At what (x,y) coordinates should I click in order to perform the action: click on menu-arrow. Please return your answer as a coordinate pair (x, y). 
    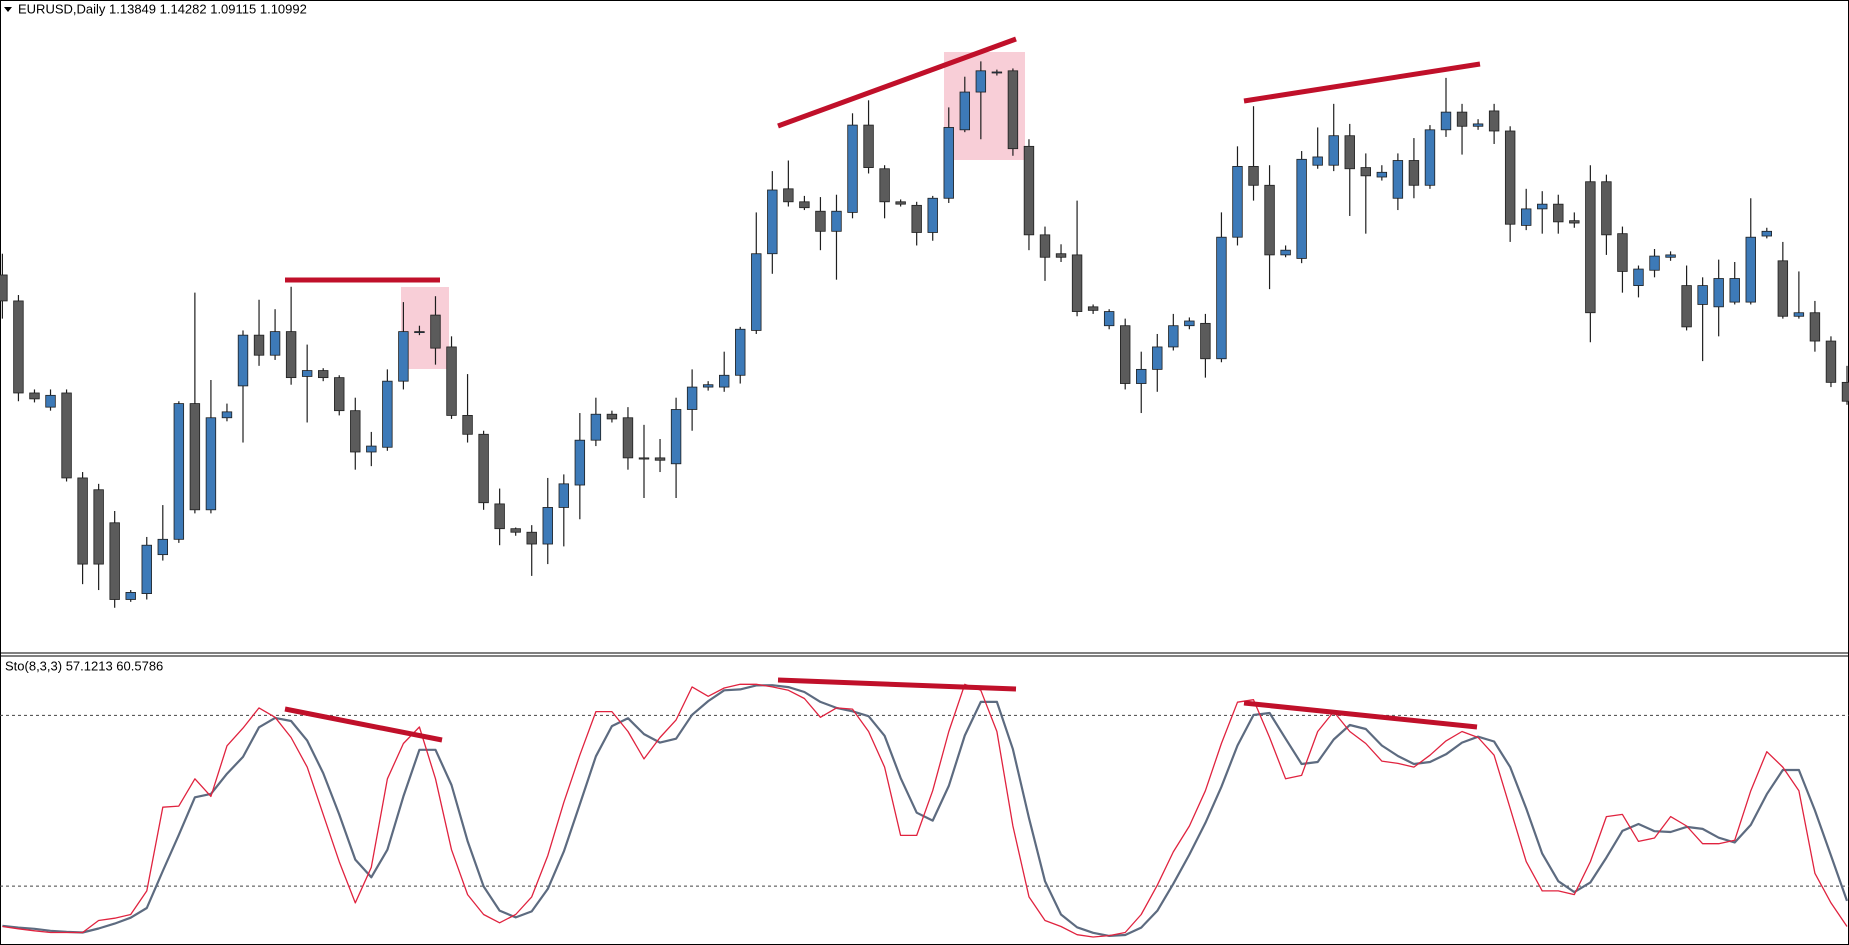
    Looking at the image, I should click on (8, 9).